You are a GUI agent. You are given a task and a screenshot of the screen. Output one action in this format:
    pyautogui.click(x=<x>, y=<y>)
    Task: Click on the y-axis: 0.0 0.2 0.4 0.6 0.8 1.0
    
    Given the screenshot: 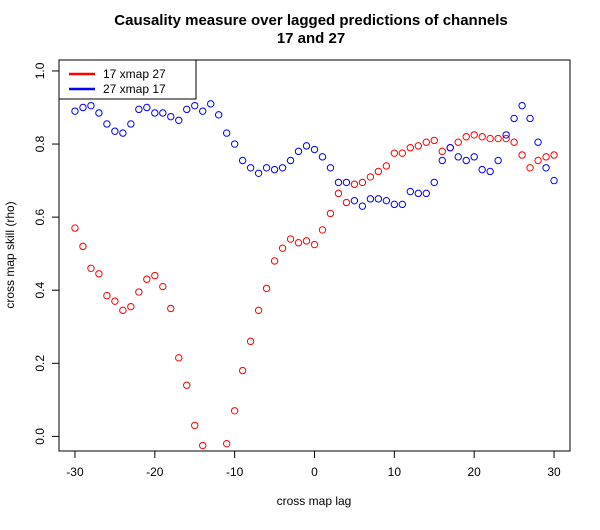 What is the action you would take?
    pyautogui.click(x=46, y=253)
    